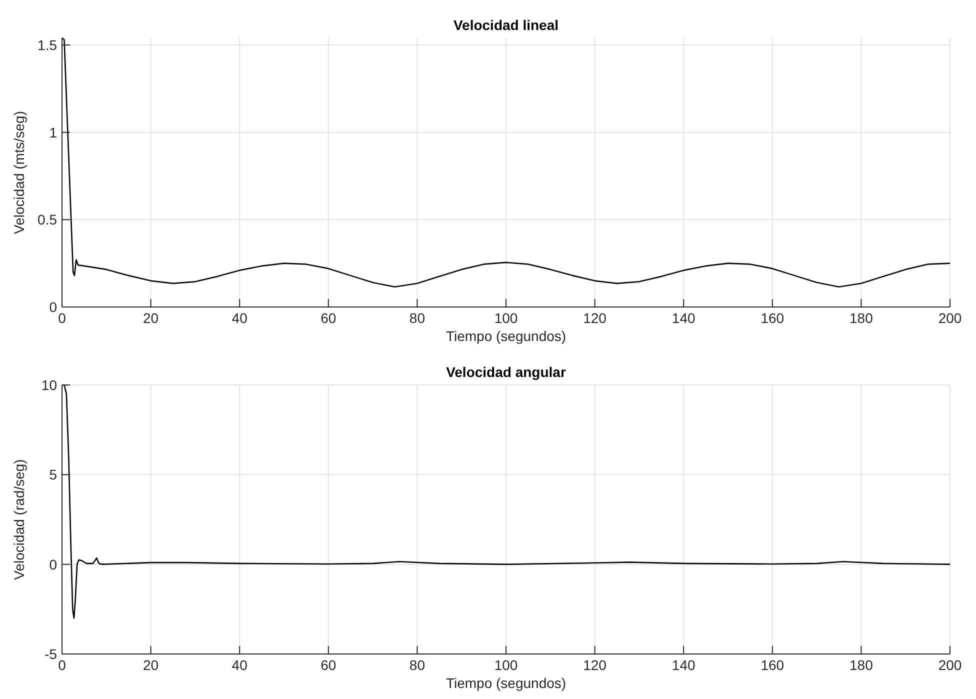 The height and width of the screenshot is (699, 976). What do you see at coordinates (51, 654) in the screenshot?
I see `y-tick-label: -5` at bounding box center [51, 654].